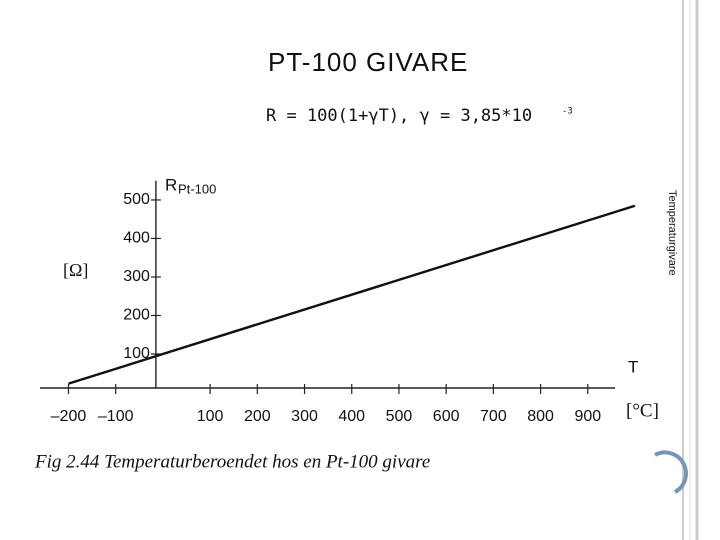 The width and height of the screenshot is (720, 540). I want to click on y-label: R, so click(171, 184).